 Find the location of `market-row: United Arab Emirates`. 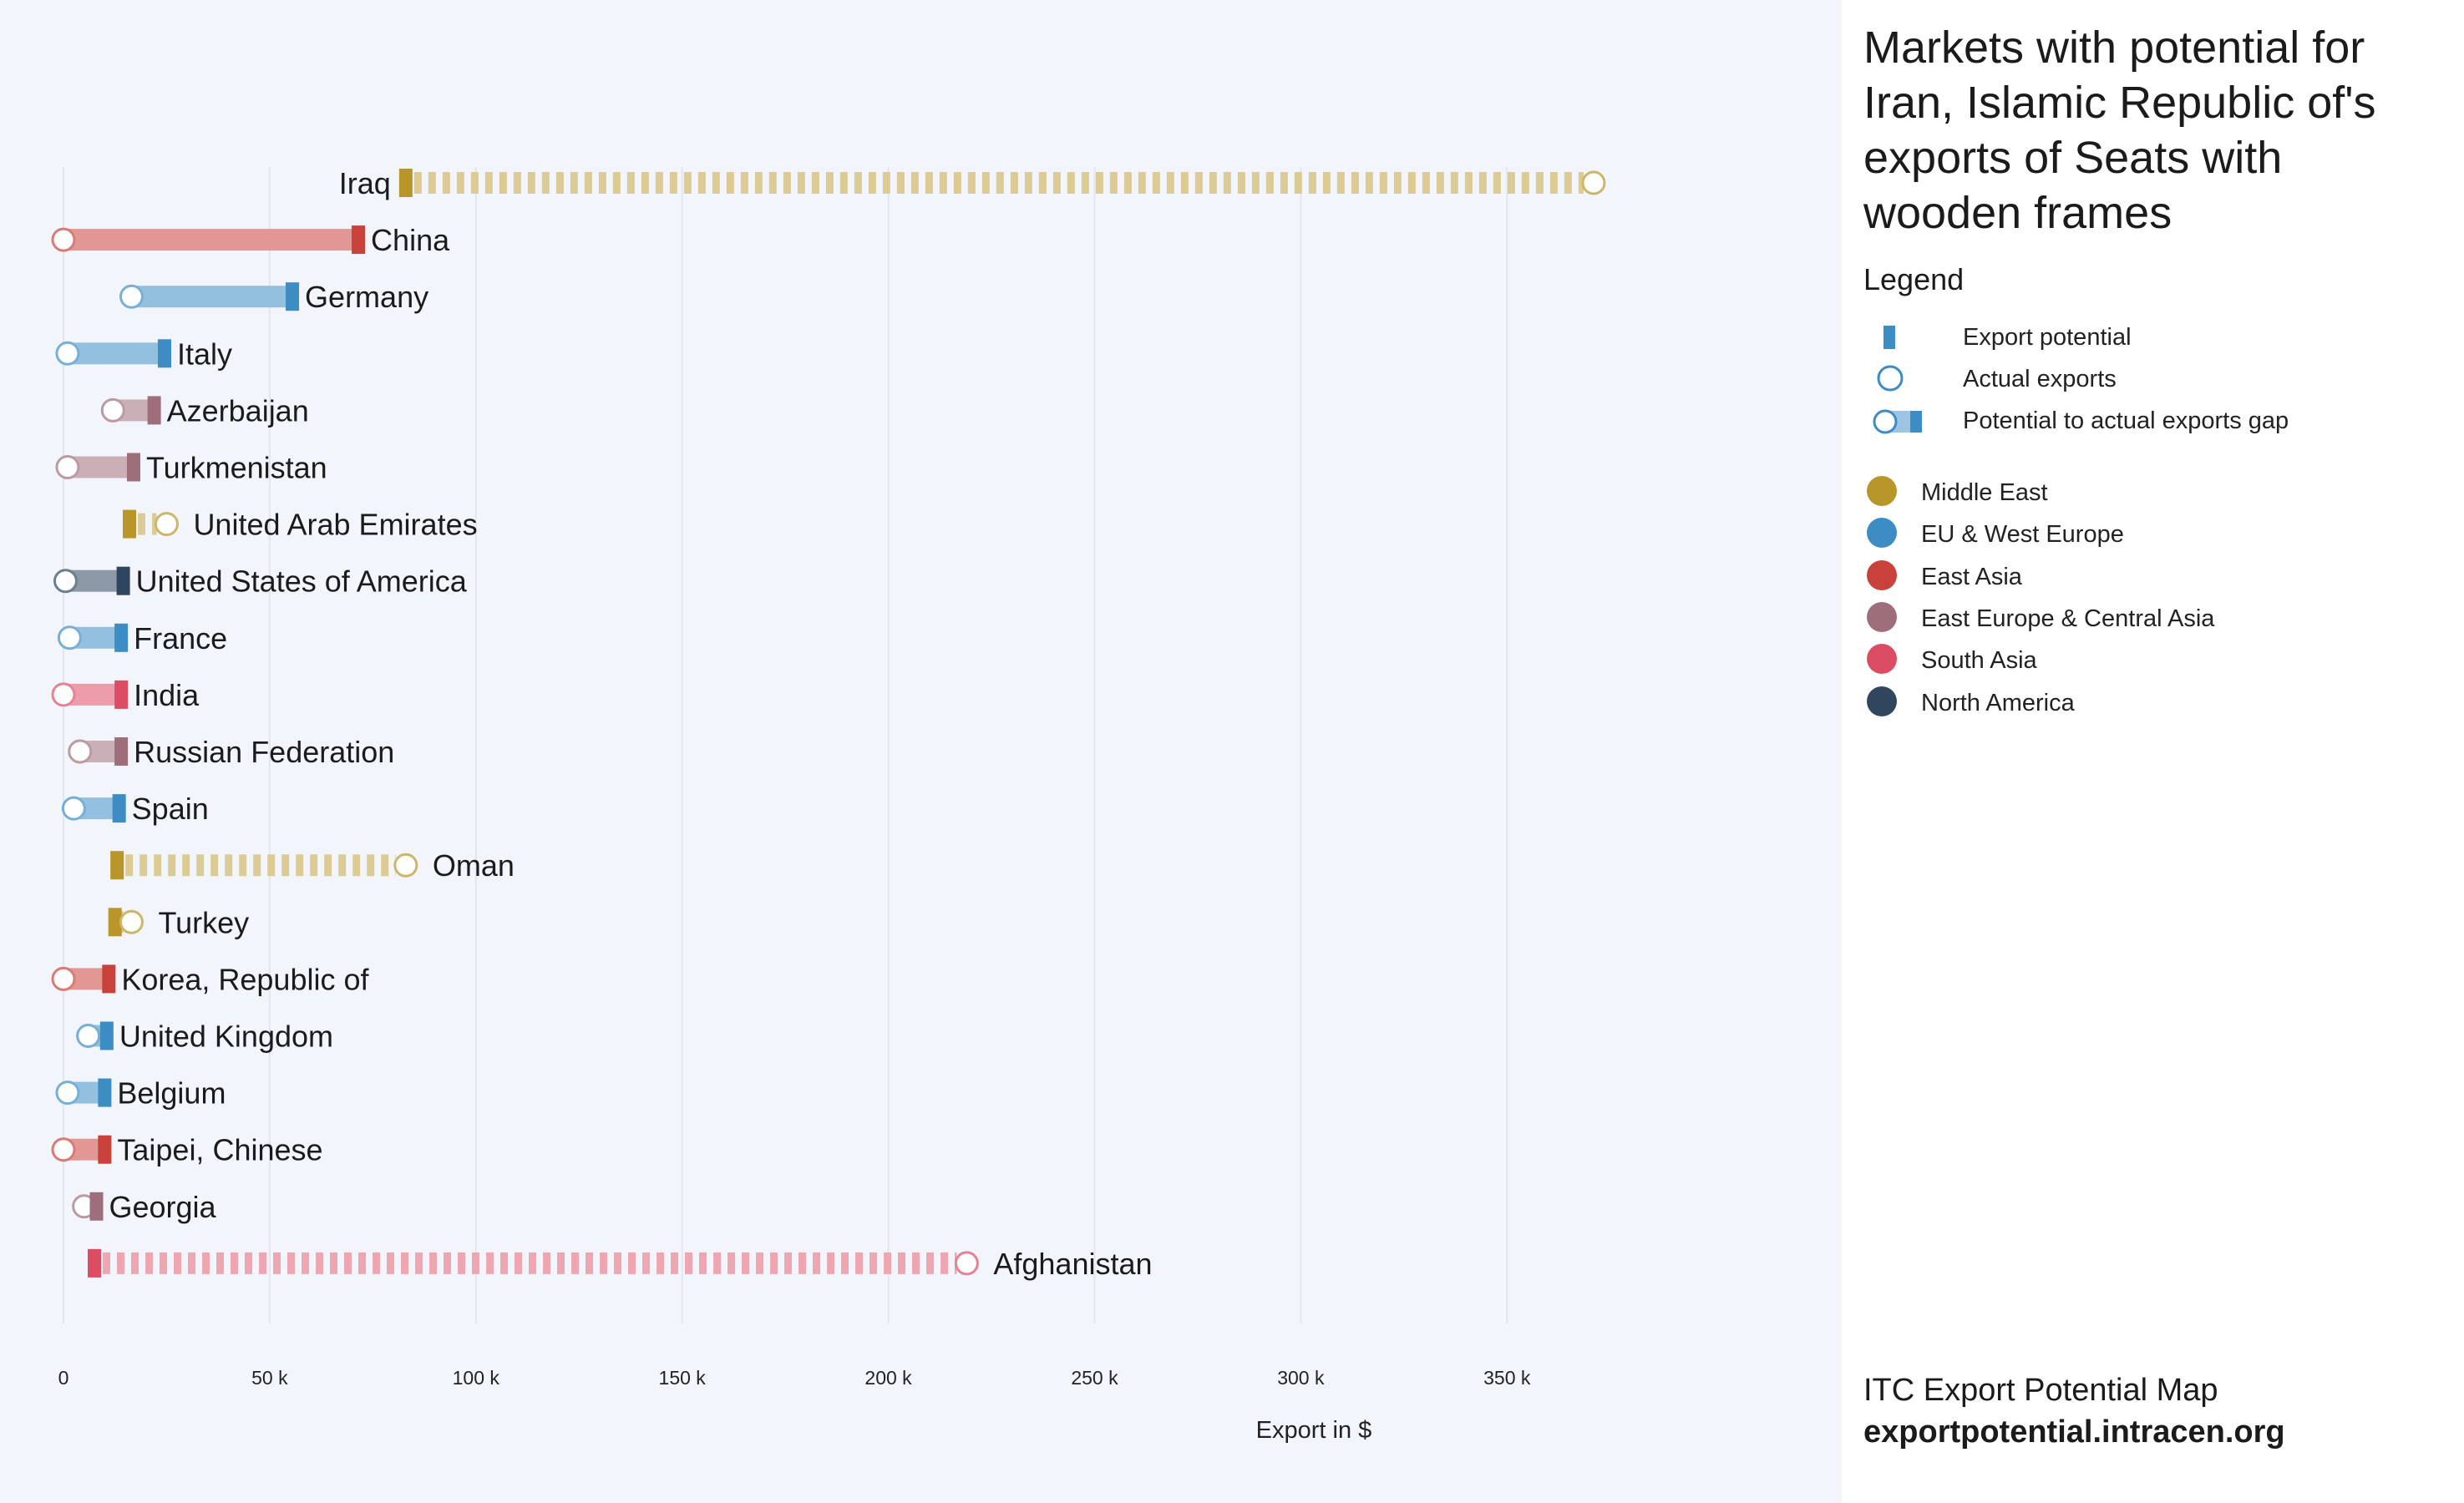

market-row: United Arab Emirates is located at coordinates (301, 525).